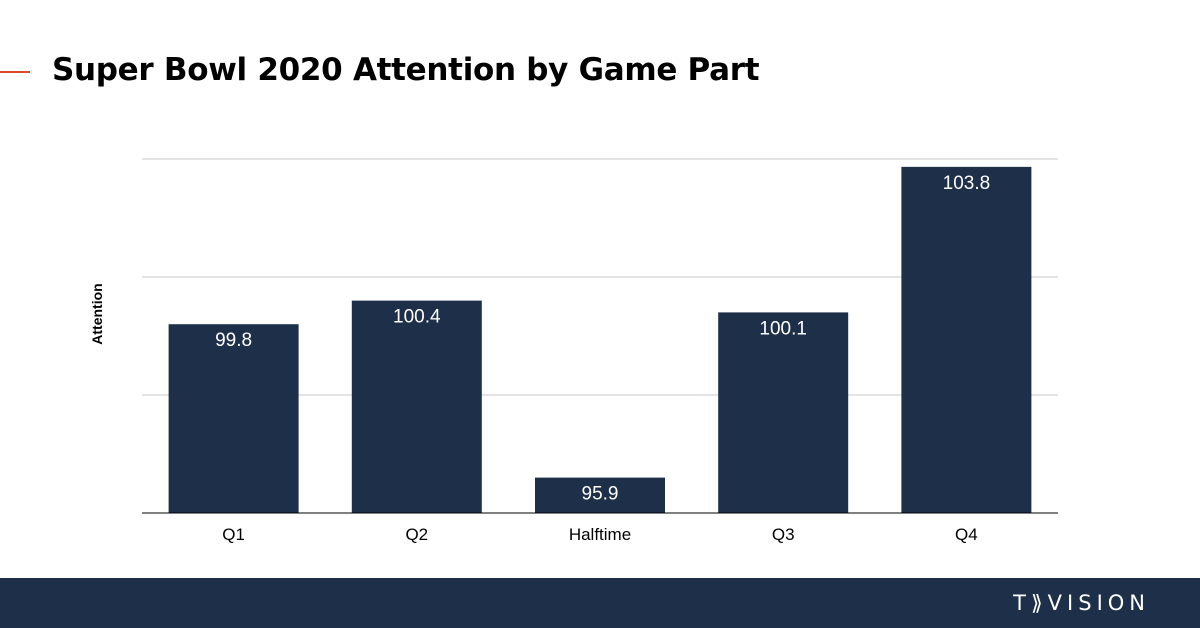  Describe the element at coordinates (1081, 603) in the screenshot. I see `tvision-logo: T⟫VISION` at that location.